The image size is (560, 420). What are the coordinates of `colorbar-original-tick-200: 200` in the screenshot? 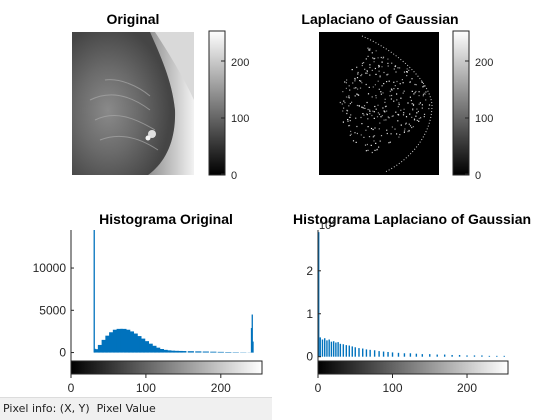 It's located at (240, 63).